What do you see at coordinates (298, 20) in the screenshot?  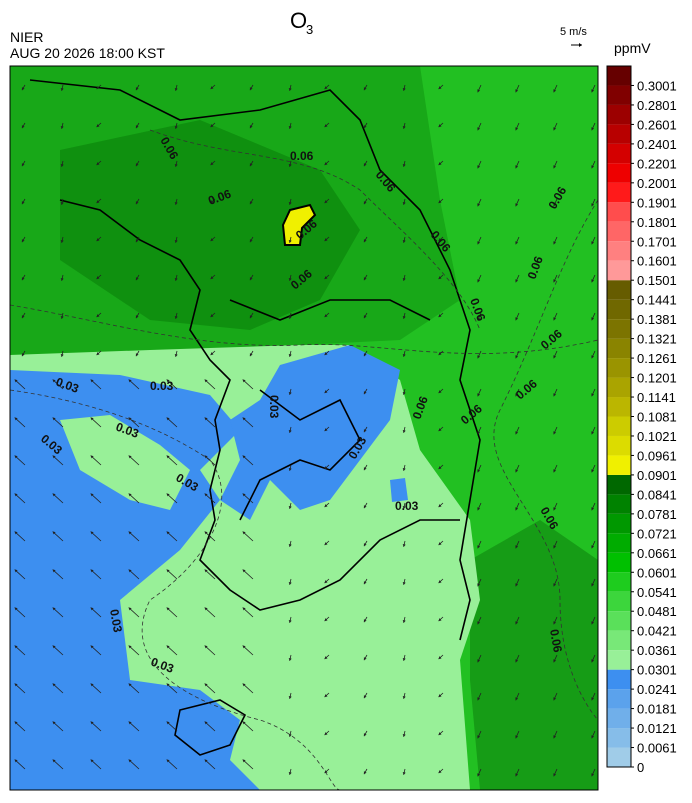 I see `title: O` at bounding box center [298, 20].